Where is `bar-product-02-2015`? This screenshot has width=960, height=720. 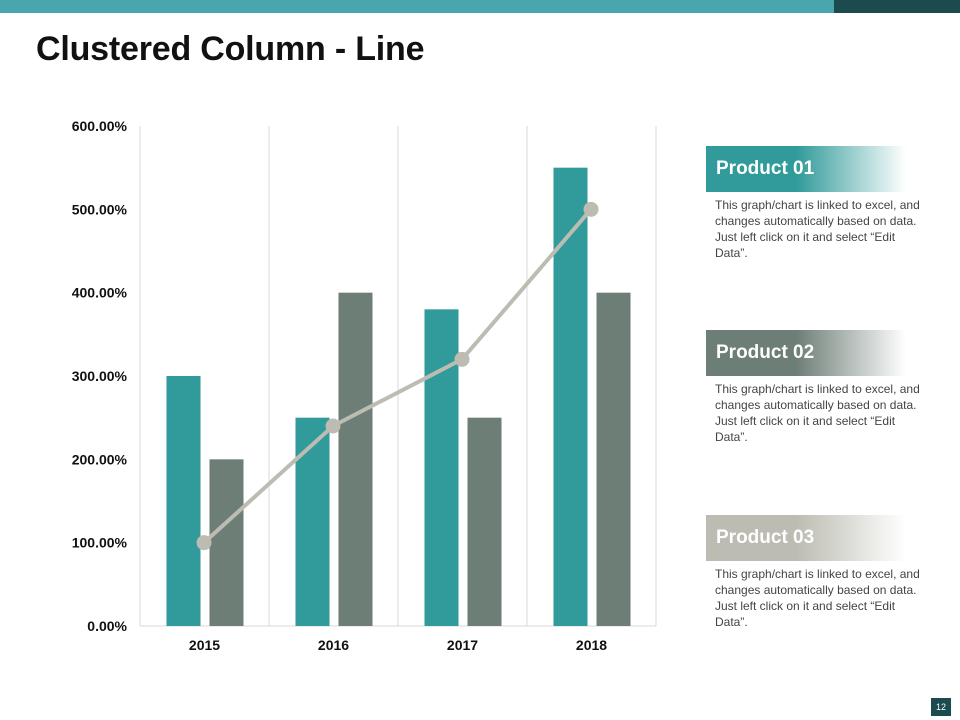
bar-product-02-2015 is located at coordinates (226, 542).